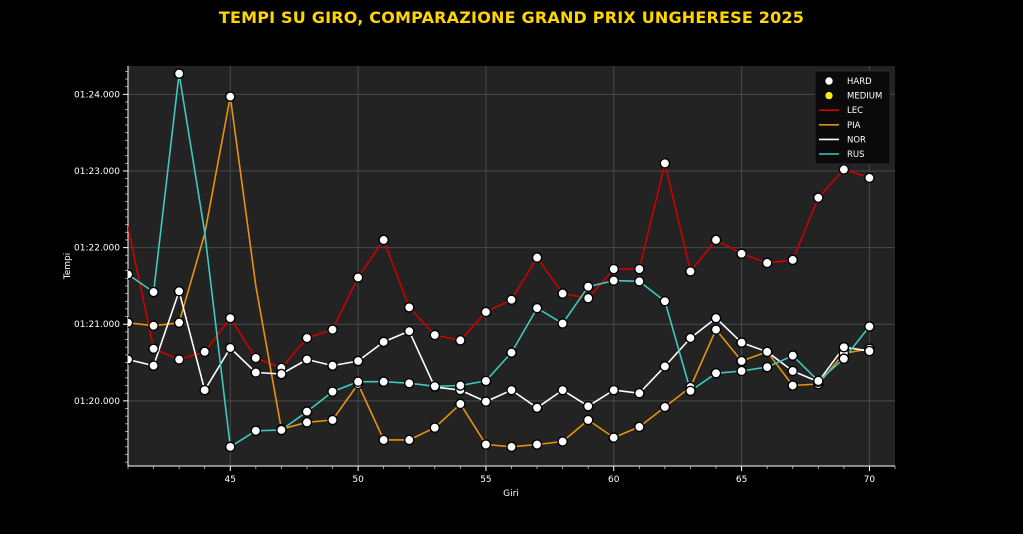  Describe the element at coordinates (829, 95) in the screenshot. I see `legend-marker-medium` at that location.